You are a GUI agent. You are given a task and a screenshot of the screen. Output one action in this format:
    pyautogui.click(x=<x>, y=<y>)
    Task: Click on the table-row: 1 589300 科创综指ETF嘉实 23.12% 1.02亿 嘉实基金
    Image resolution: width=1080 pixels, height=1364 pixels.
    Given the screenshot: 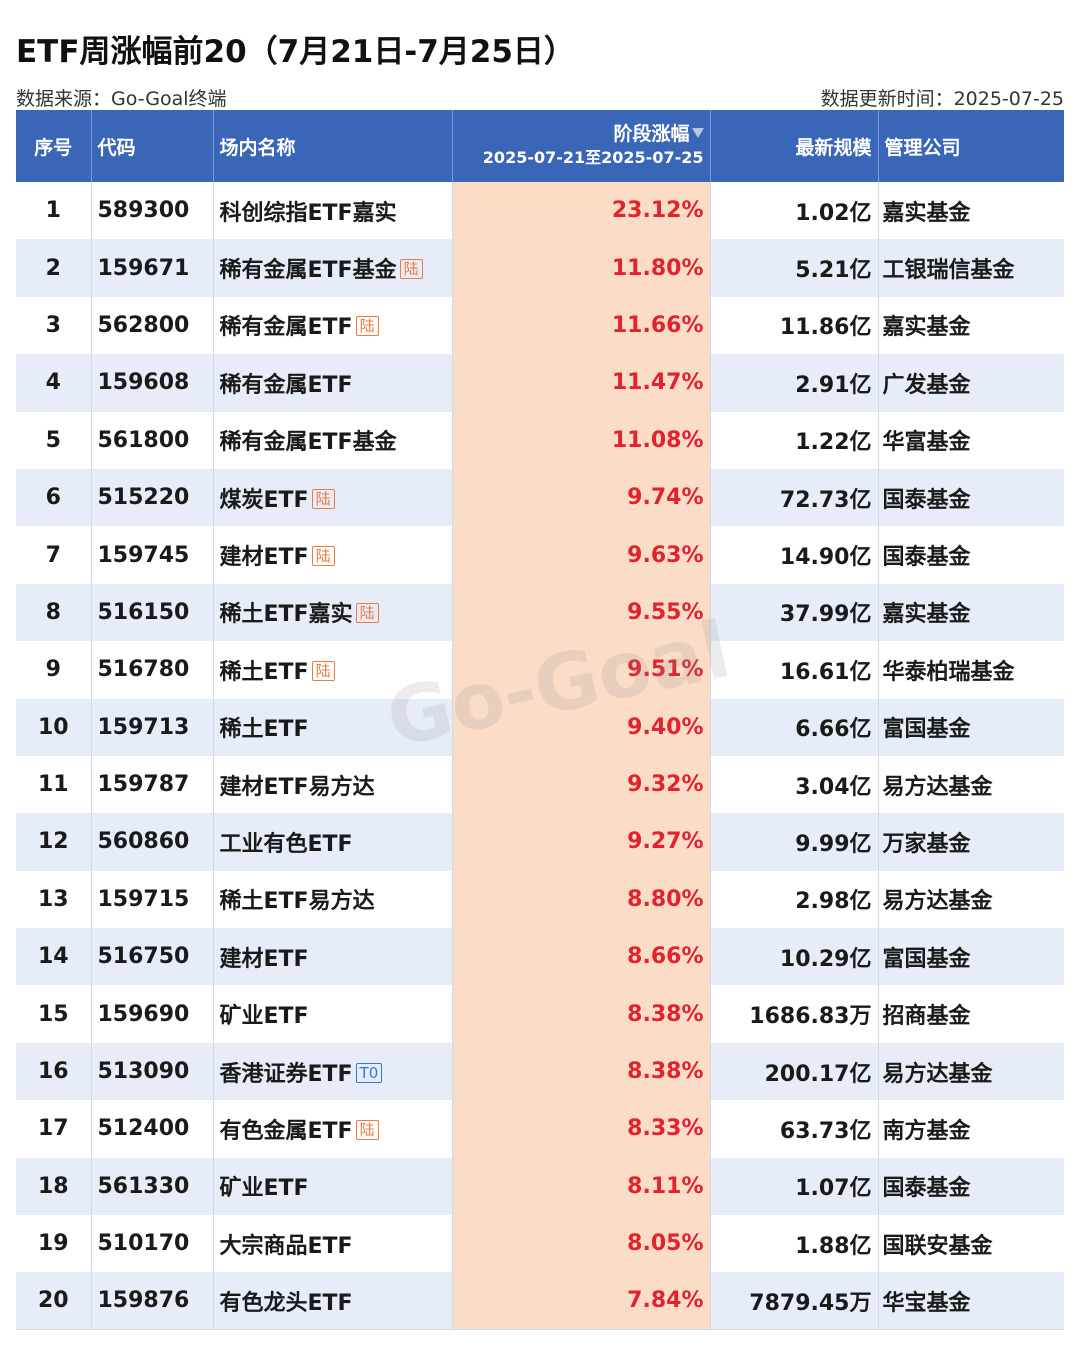 What is the action you would take?
    pyautogui.click(x=540, y=211)
    